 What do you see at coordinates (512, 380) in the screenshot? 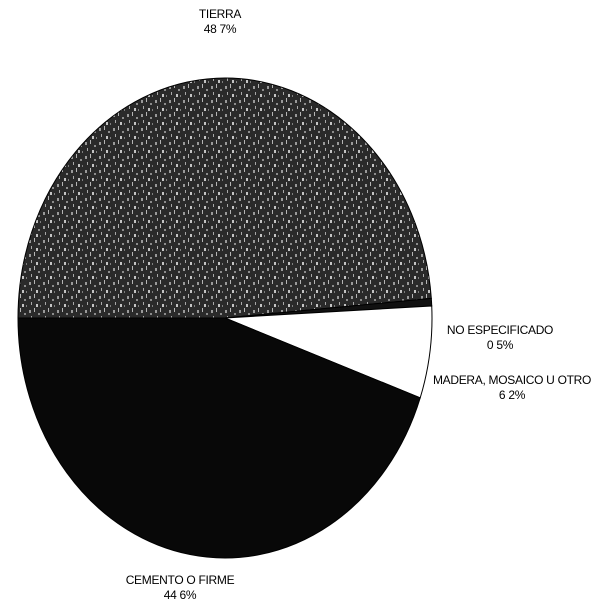
I see `label-madera-name: MADERA, MOSAICO U OTRO` at bounding box center [512, 380].